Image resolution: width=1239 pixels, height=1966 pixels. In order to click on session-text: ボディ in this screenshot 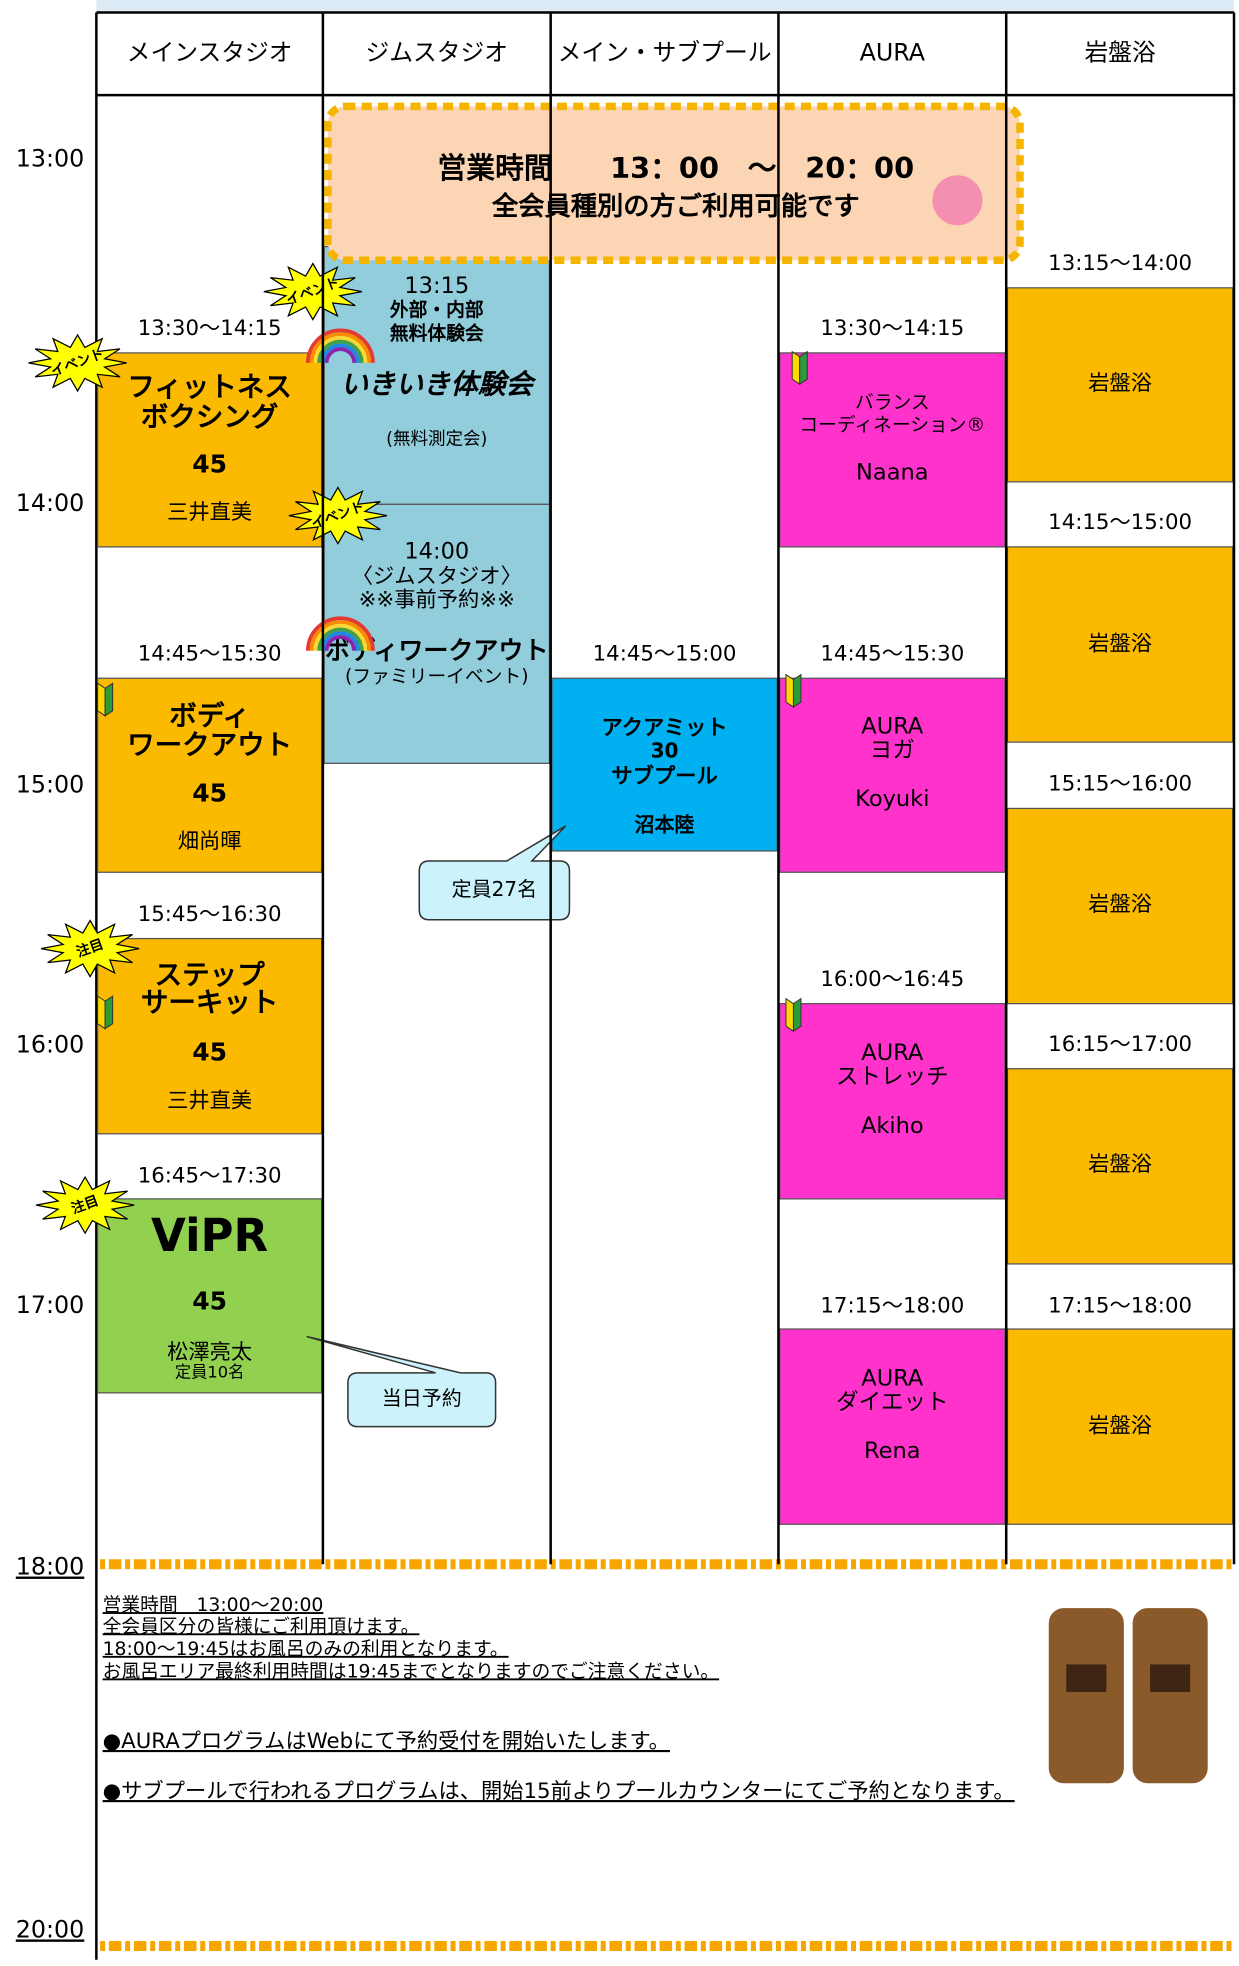, I will do `click(209, 716)`.